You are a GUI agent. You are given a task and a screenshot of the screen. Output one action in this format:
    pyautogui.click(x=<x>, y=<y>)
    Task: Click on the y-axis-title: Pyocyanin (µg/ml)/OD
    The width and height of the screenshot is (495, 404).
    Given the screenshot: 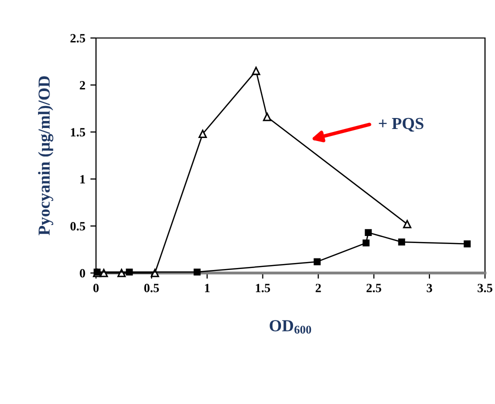 What is the action you would take?
    pyautogui.click(x=46, y=156)
    